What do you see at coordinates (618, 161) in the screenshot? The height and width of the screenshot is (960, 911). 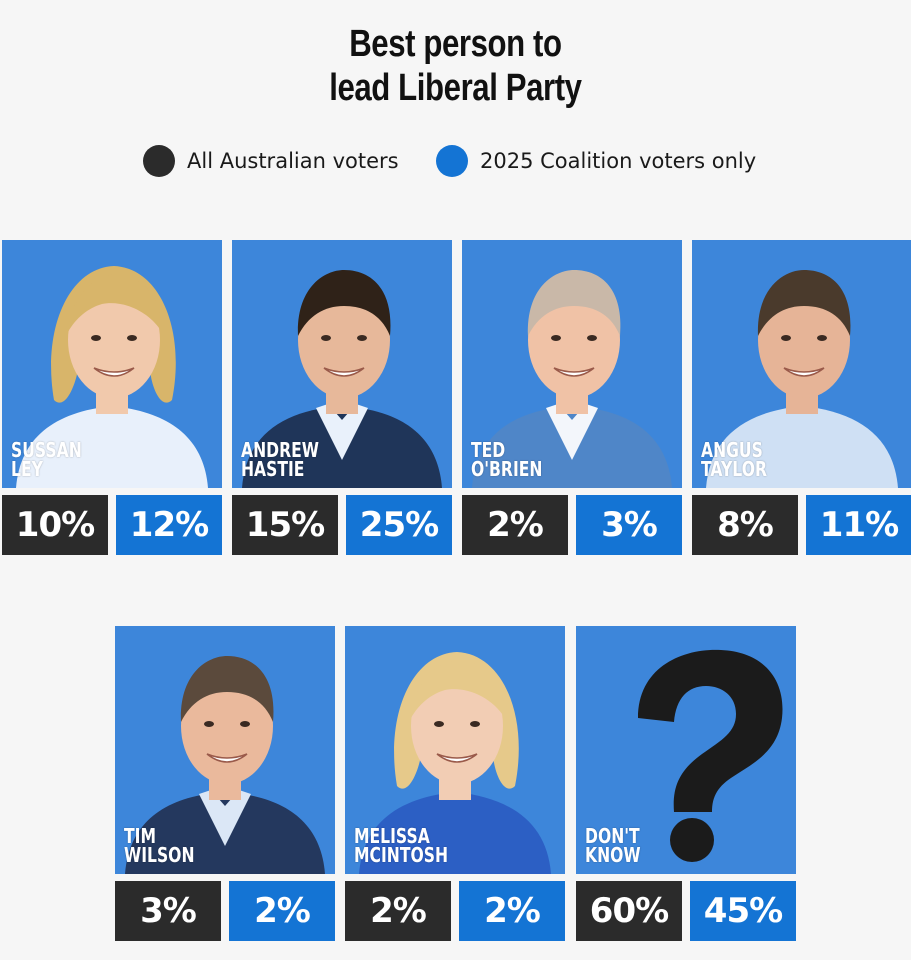 I see `legend-label-coalition-voters: 2025 Coalition voters only` at bounding box center [618, 161].